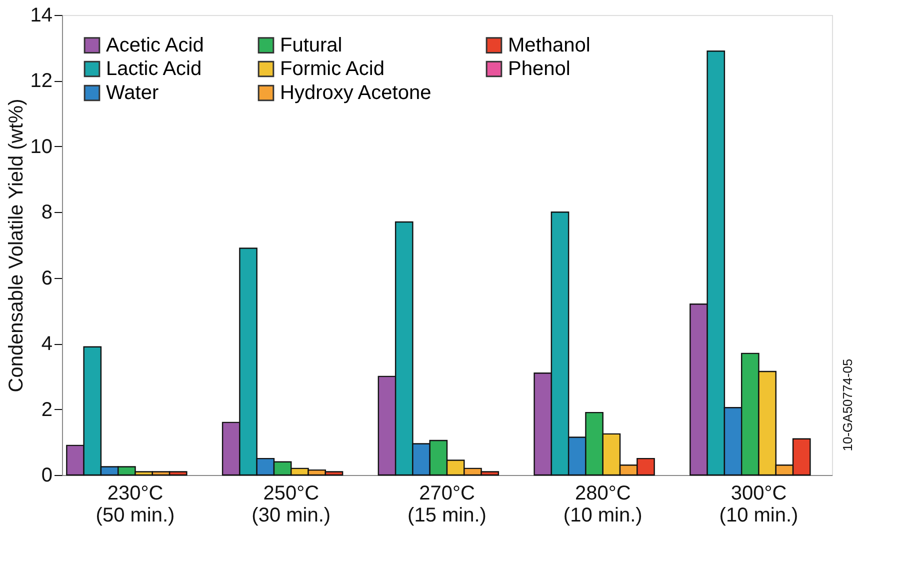 This screenshot has width=922, height=568. I want to click on legend-label: Formic Acid, so click(332, 69).